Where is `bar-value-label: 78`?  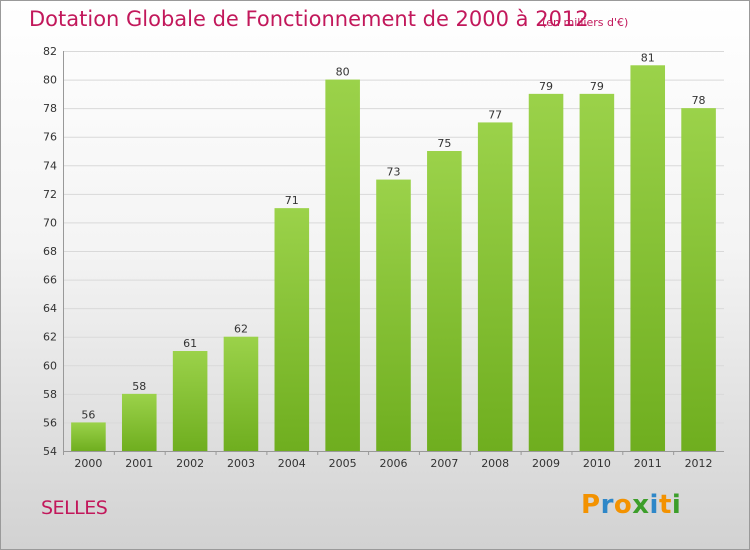
bar-value-label: 78 is located at coordinates (699, 100).